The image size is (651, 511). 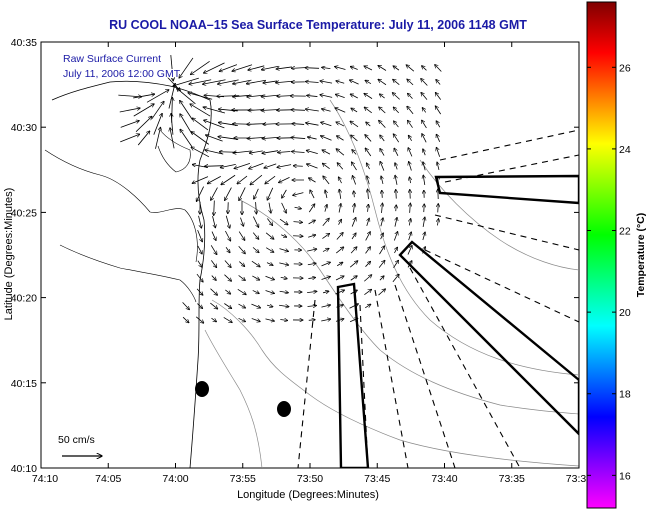 What do you see at coordinates (121, 226) in the screenshot?
I see `bay-shore` at bounding box center [121, 226].